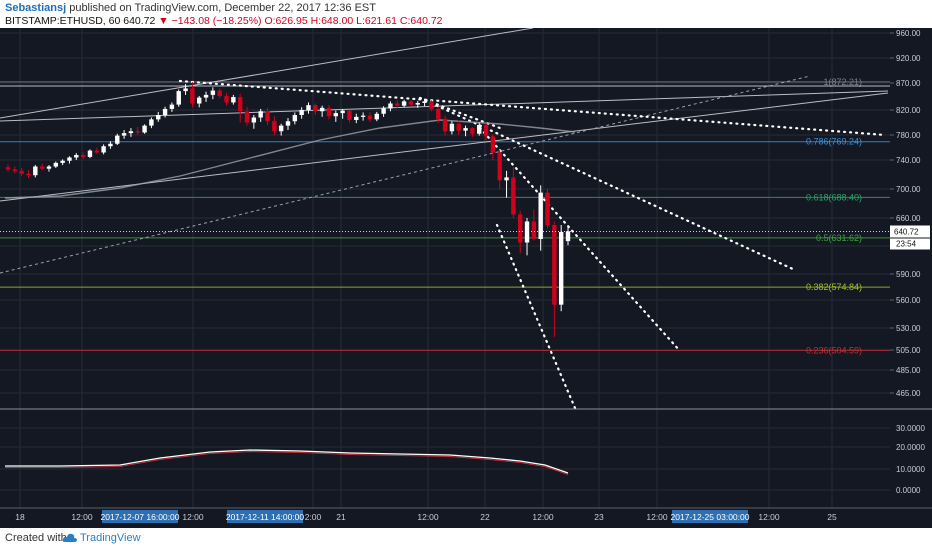 The image size is (932, 550). Describe the element at coordinates (110, 538) in the screenshot. I see `tradingview-brand: TradingView` at that location.